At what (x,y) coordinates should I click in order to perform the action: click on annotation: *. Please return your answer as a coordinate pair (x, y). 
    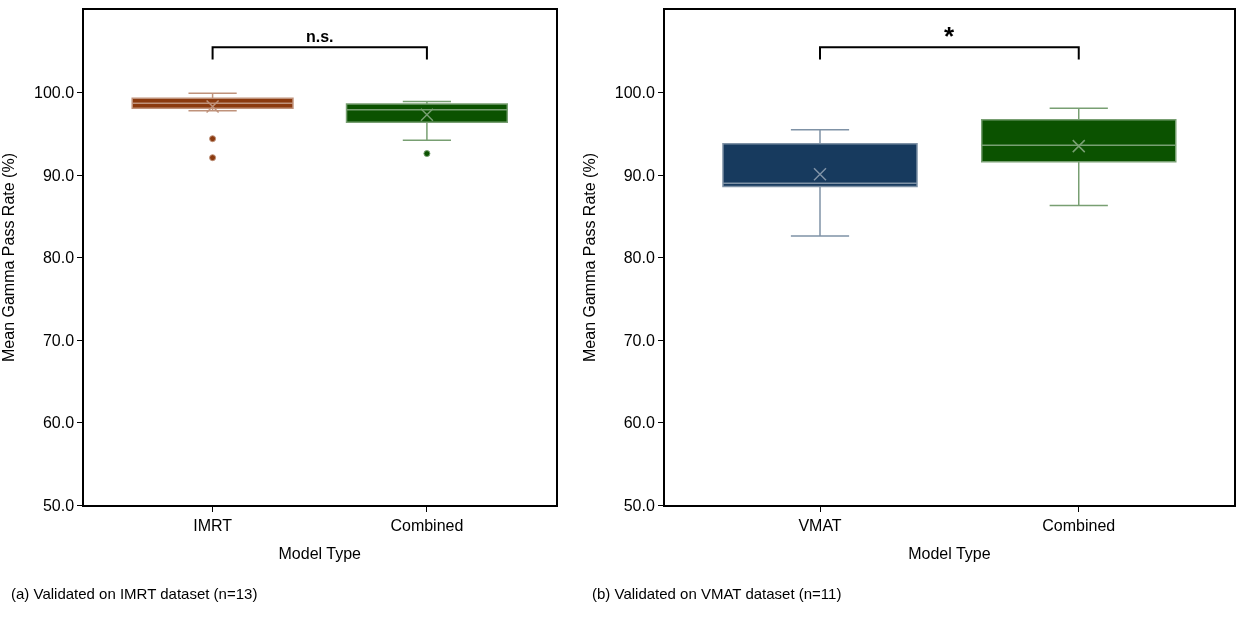
    Looking at the image, I should click on (949, 36).